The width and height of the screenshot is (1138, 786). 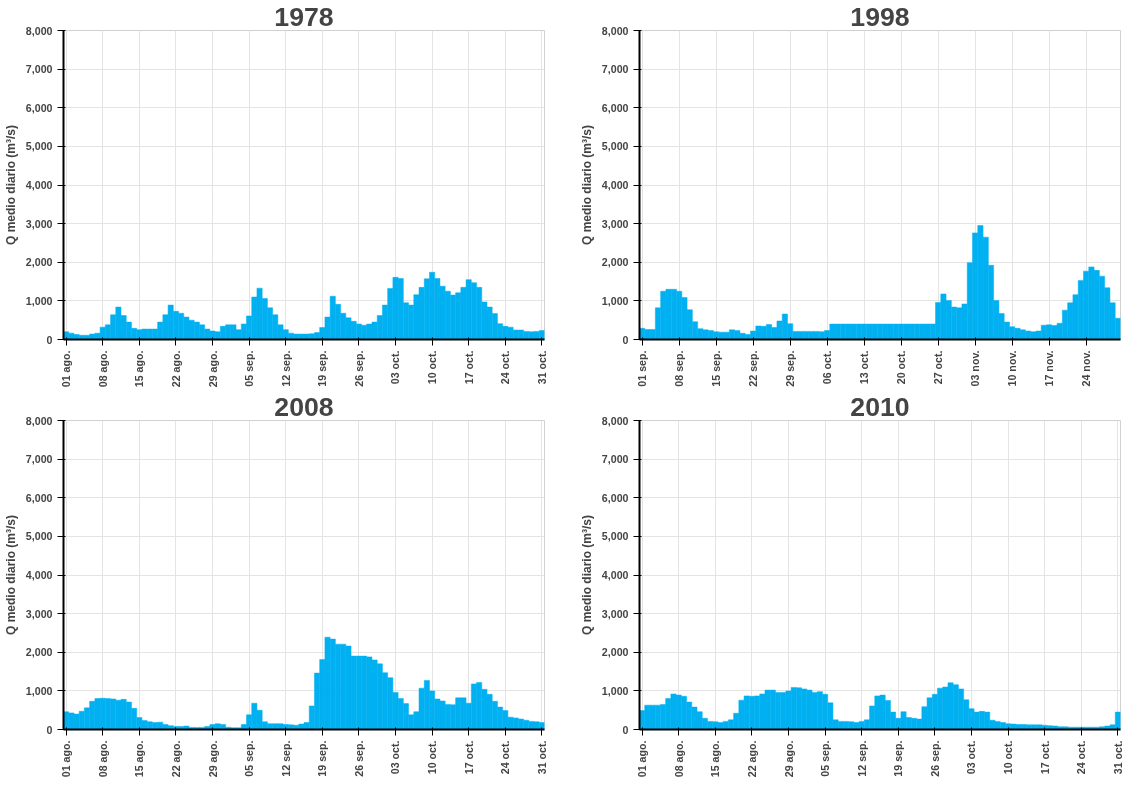 I want to click on chart-title: 1998, so click(x=880, y=16).